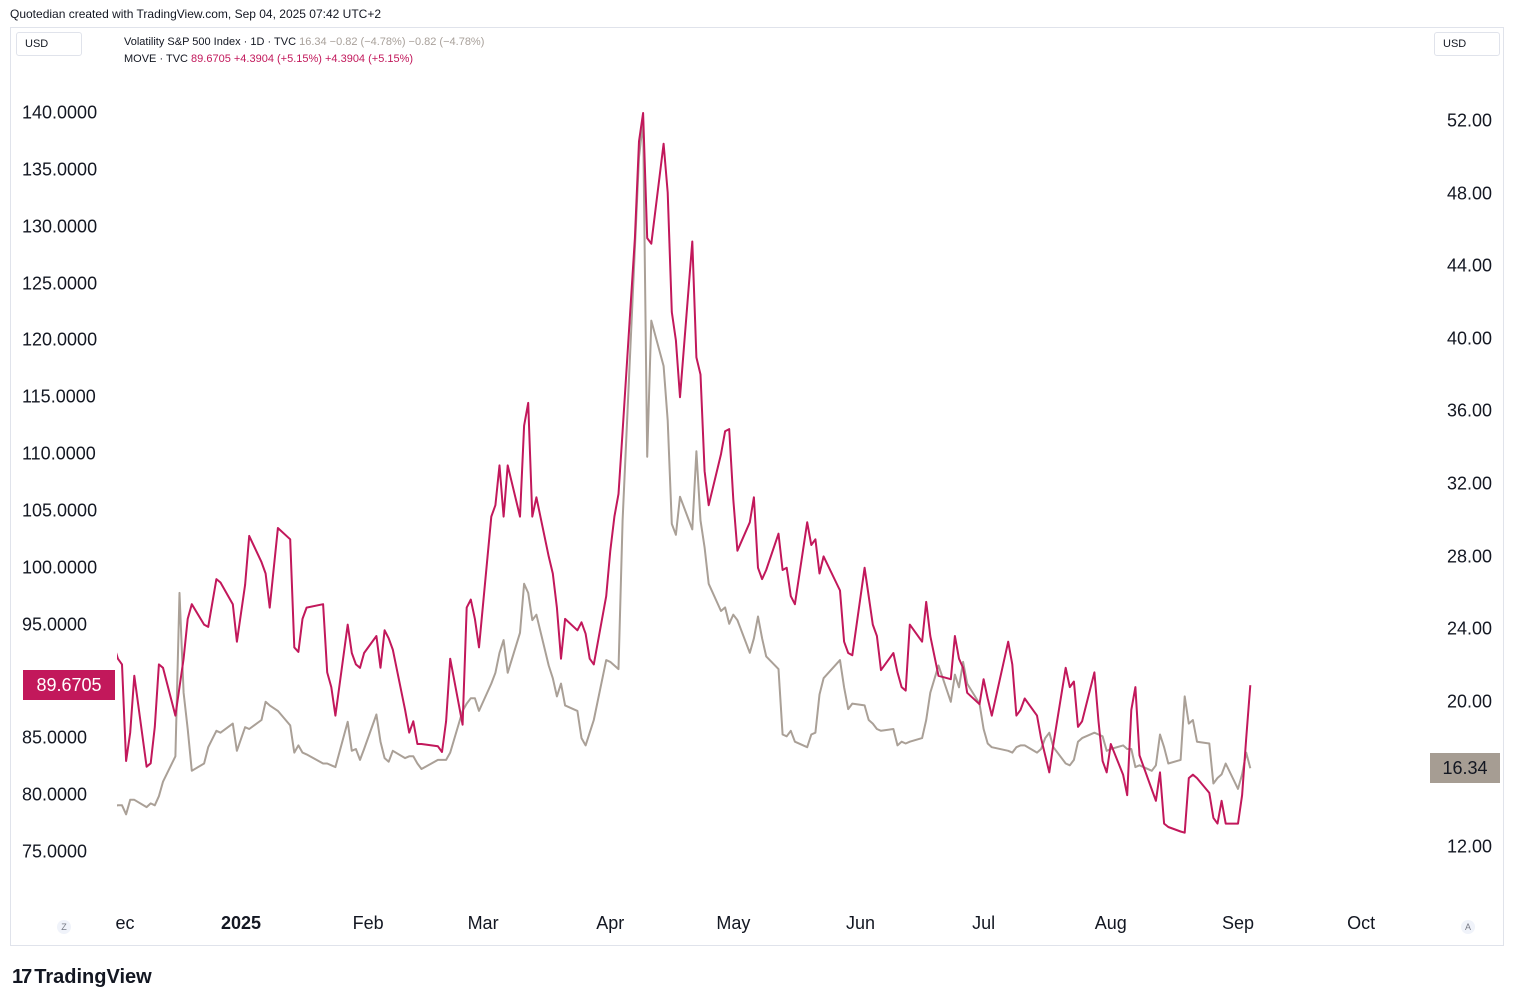 Image resolution: width=1515 pixels, height=1008 pixels. Describe the element at coordinates (1469, 701) in the screenshot. I see `right-axis-tick: 20.00` at that location.